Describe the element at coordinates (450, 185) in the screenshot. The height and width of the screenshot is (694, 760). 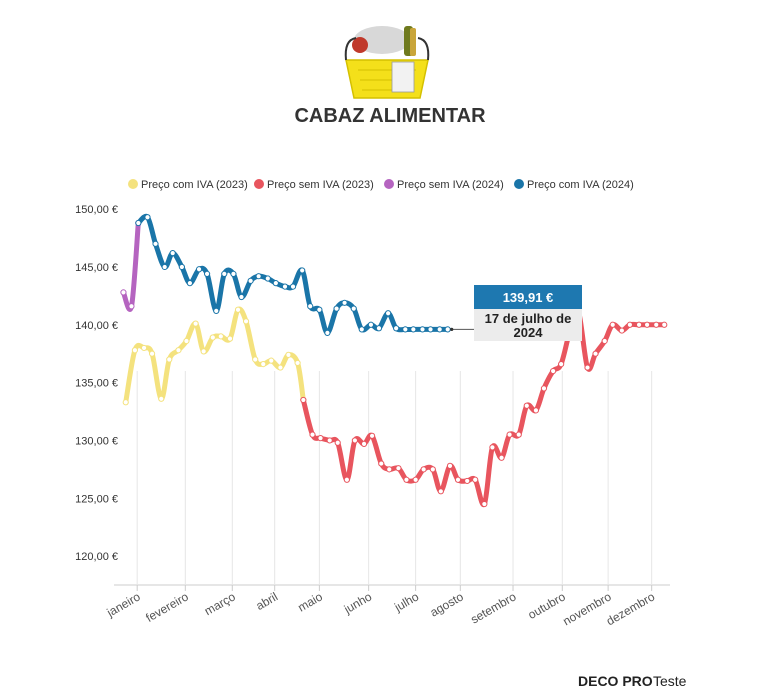
I see `legend-label: Preço sem IVA (2024)` at that location.